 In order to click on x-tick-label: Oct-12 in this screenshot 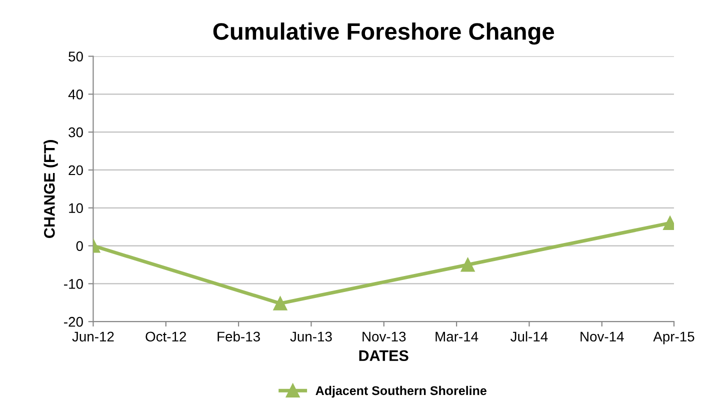, I will do `click(166, 337)`.